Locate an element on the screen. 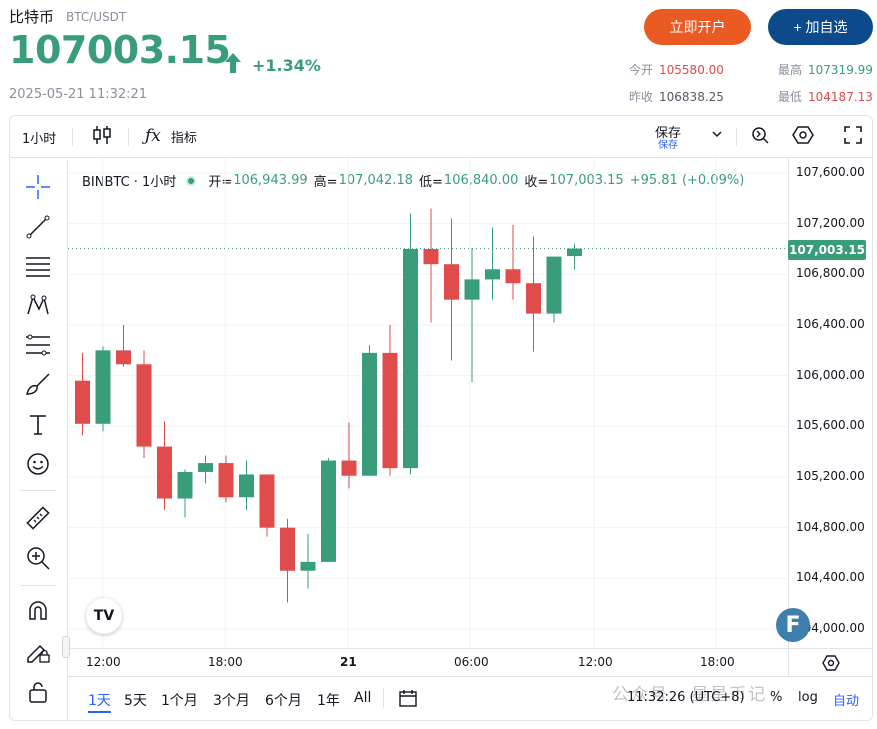 The image size is (877, 729). legend-symbol: BINBTC · 1小时 is located at coordinates (129, 182).